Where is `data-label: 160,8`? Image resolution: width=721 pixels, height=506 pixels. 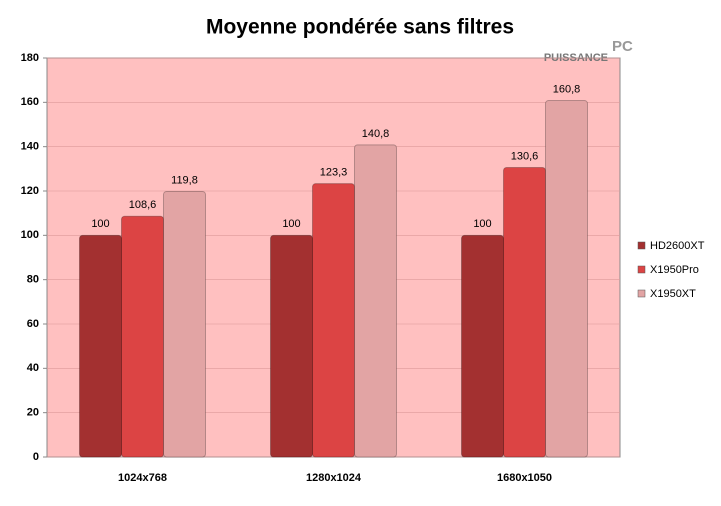
data-label: 160,8 is located at coordinates (567, 89).